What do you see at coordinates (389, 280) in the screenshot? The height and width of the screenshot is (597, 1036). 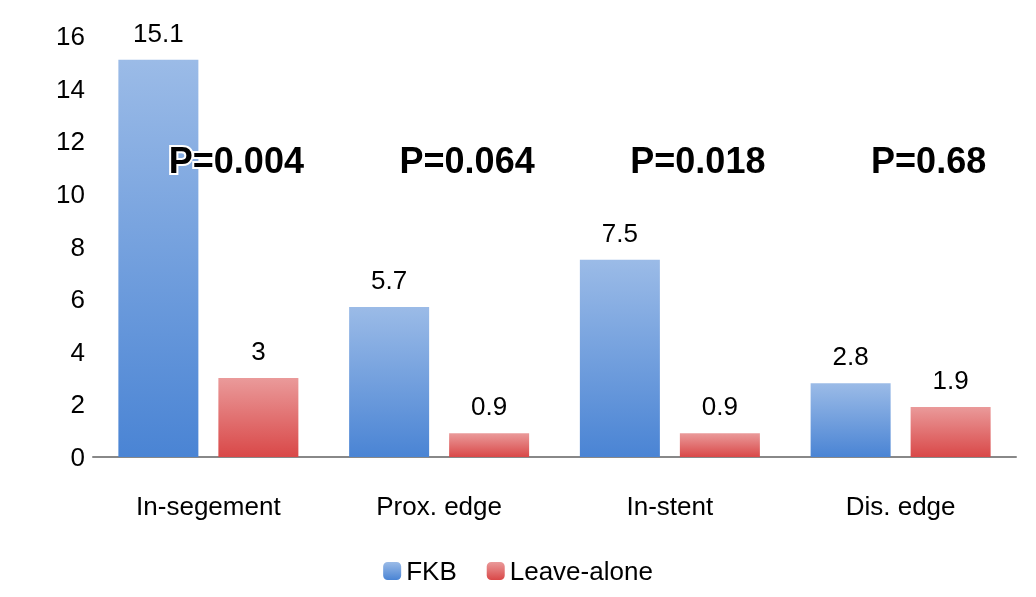 I see `data-label: 5.7` at bounding box center [389, 280].